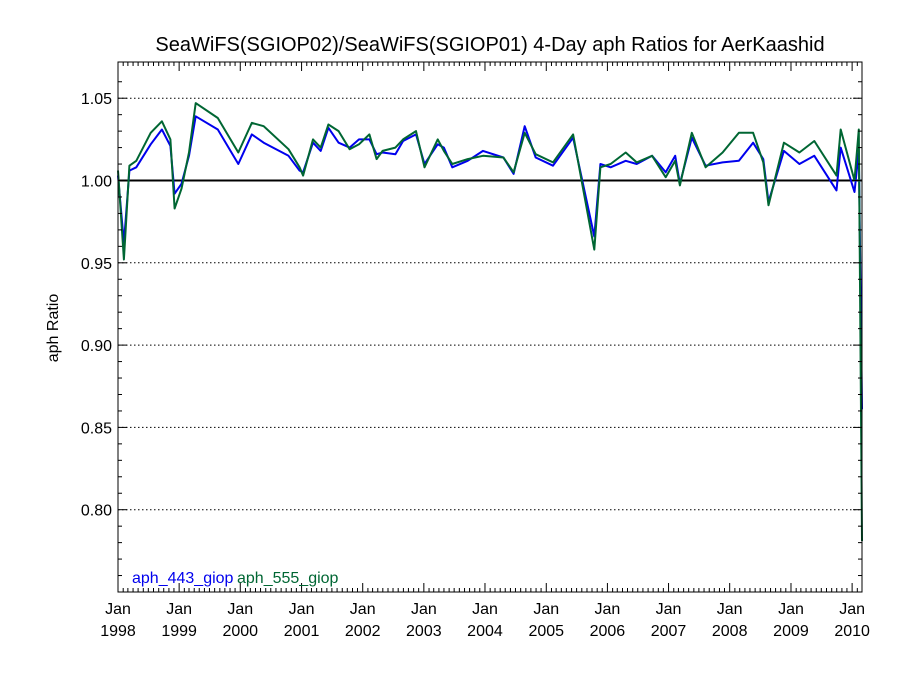 This screenshot has height=675, width=900. What do you see at coordinates (363, 631) in the screenshot?
I see `x-tick-label-year: 2002` at bounding box center [363, 631].